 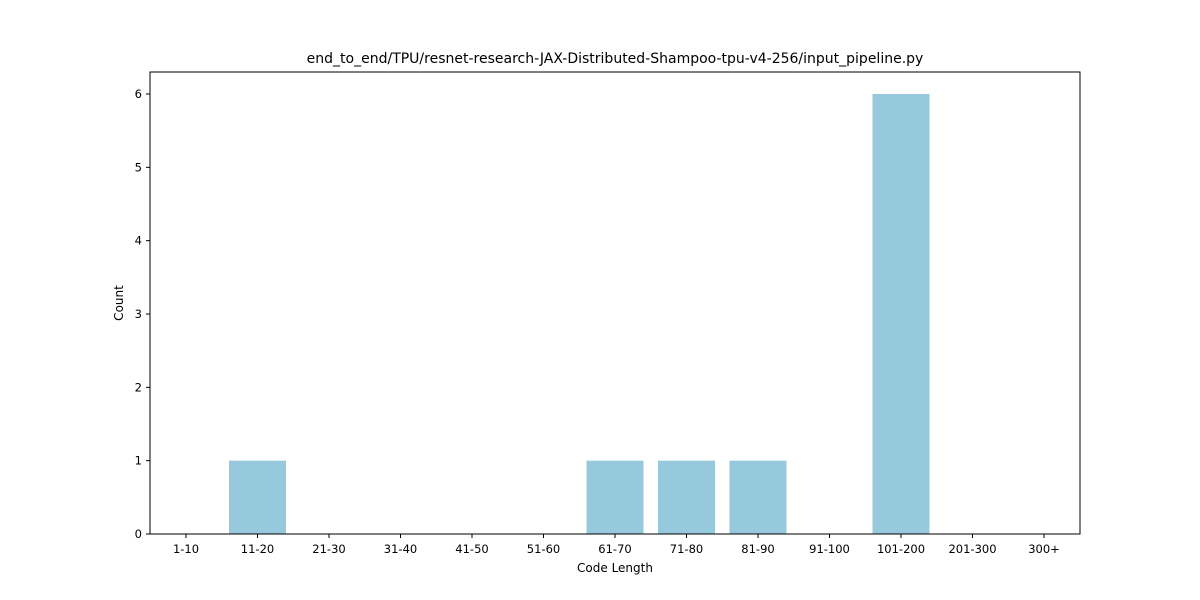 I want to click on x-tick-label: 21-30, so click(x=328, y=549).